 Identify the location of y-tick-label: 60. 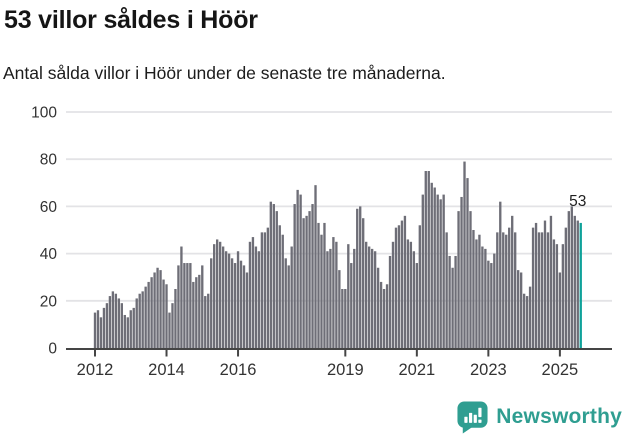
(49, 207).